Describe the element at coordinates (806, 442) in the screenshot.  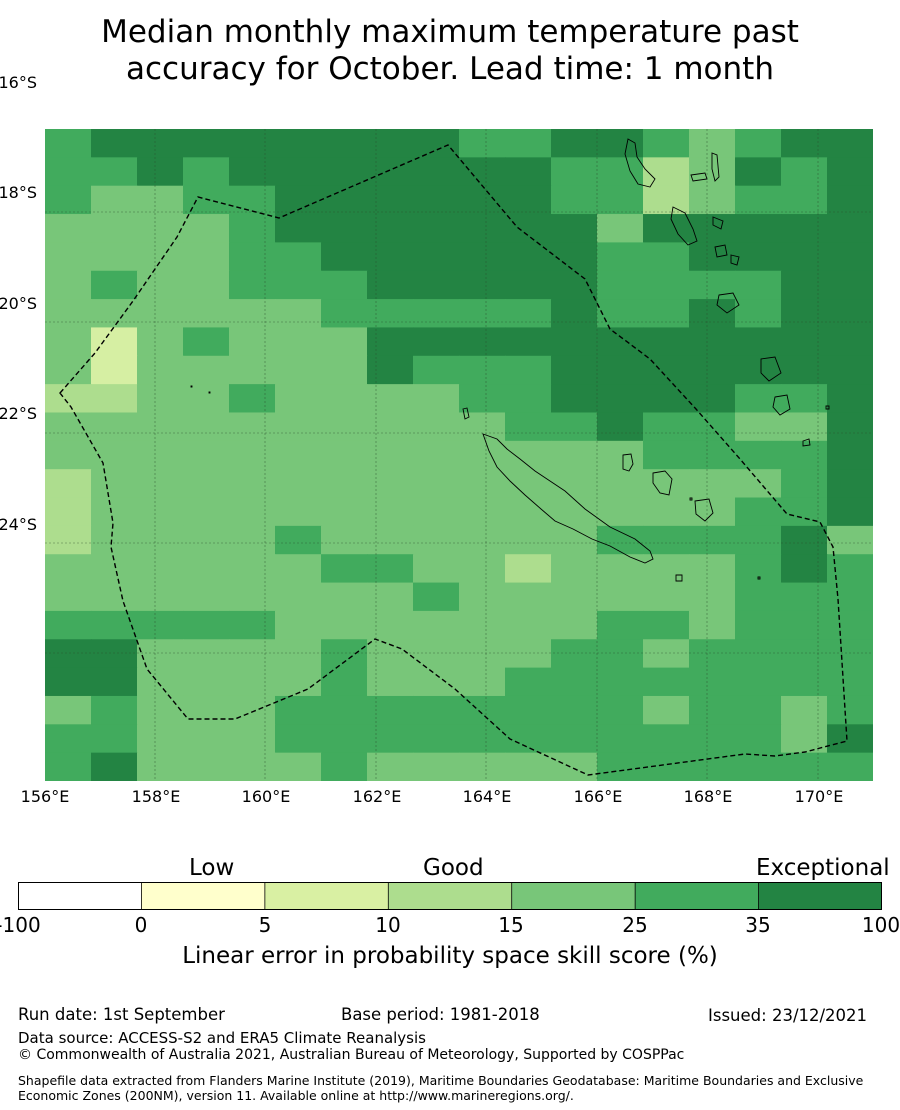
I see `matthew-island` at that location.